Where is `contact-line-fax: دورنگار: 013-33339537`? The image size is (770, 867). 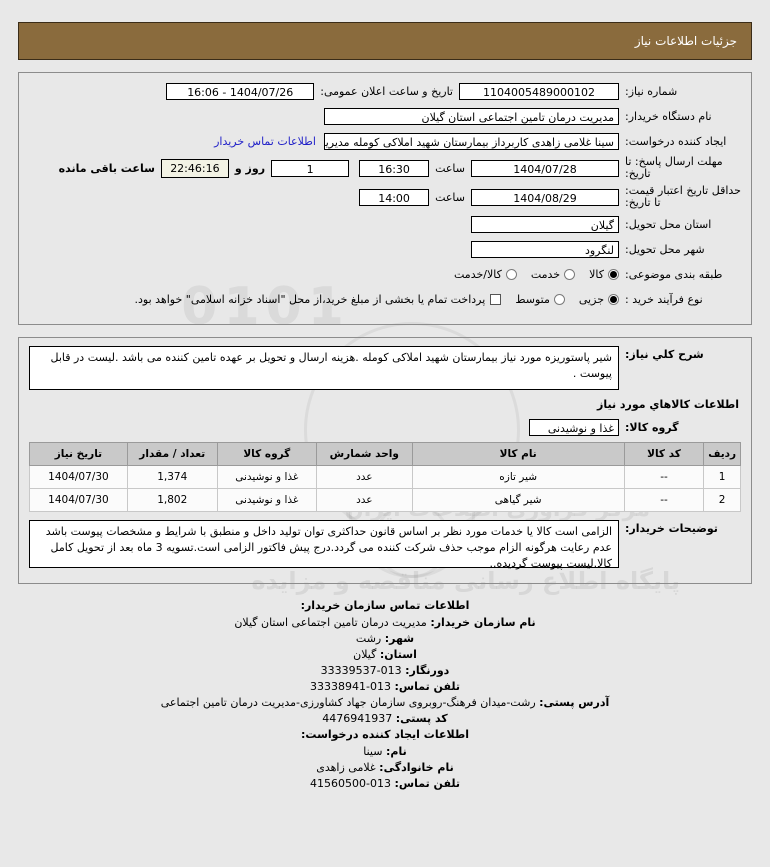
contact-line-fax: دورنگار: 013-33339537 is located at coordinates (385, 671).